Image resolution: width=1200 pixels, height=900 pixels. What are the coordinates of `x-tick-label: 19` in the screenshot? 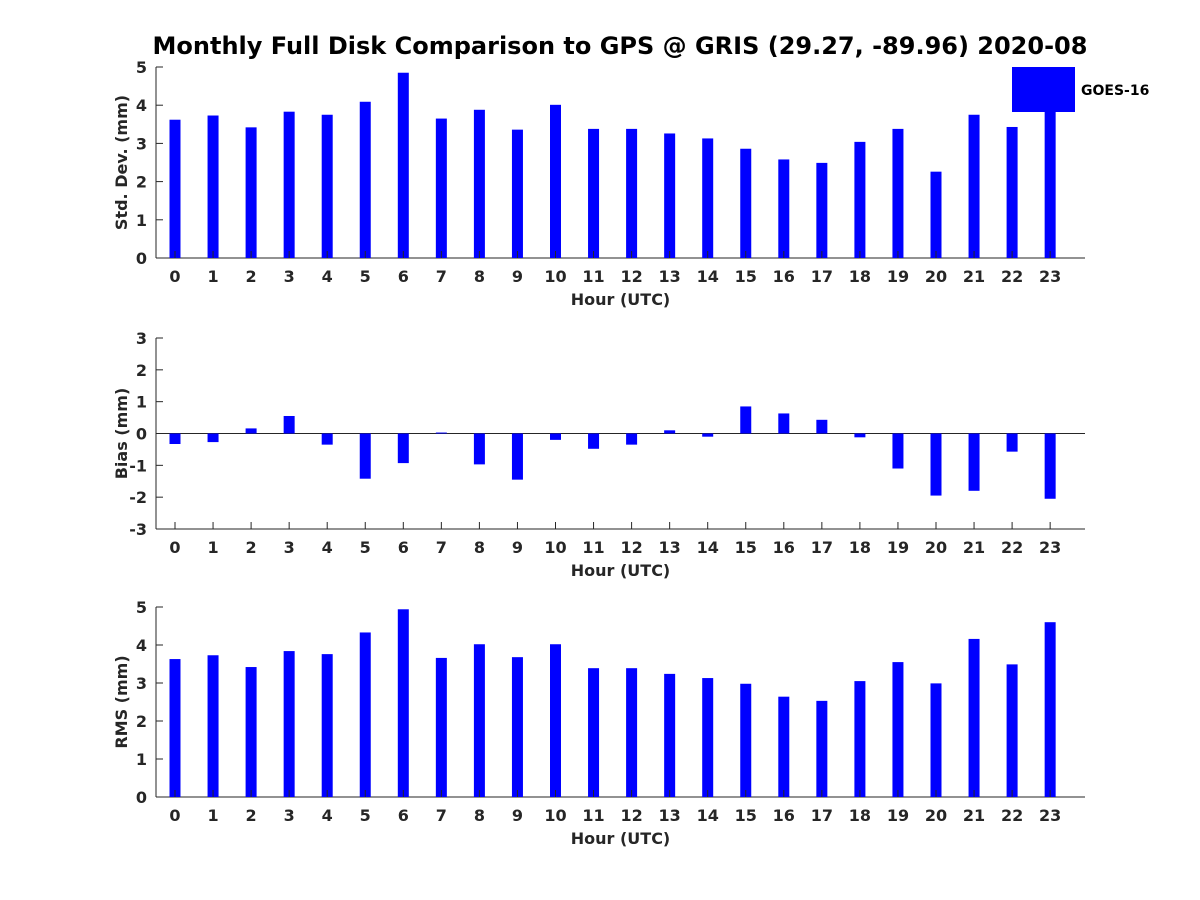 It's located at (898, 547).